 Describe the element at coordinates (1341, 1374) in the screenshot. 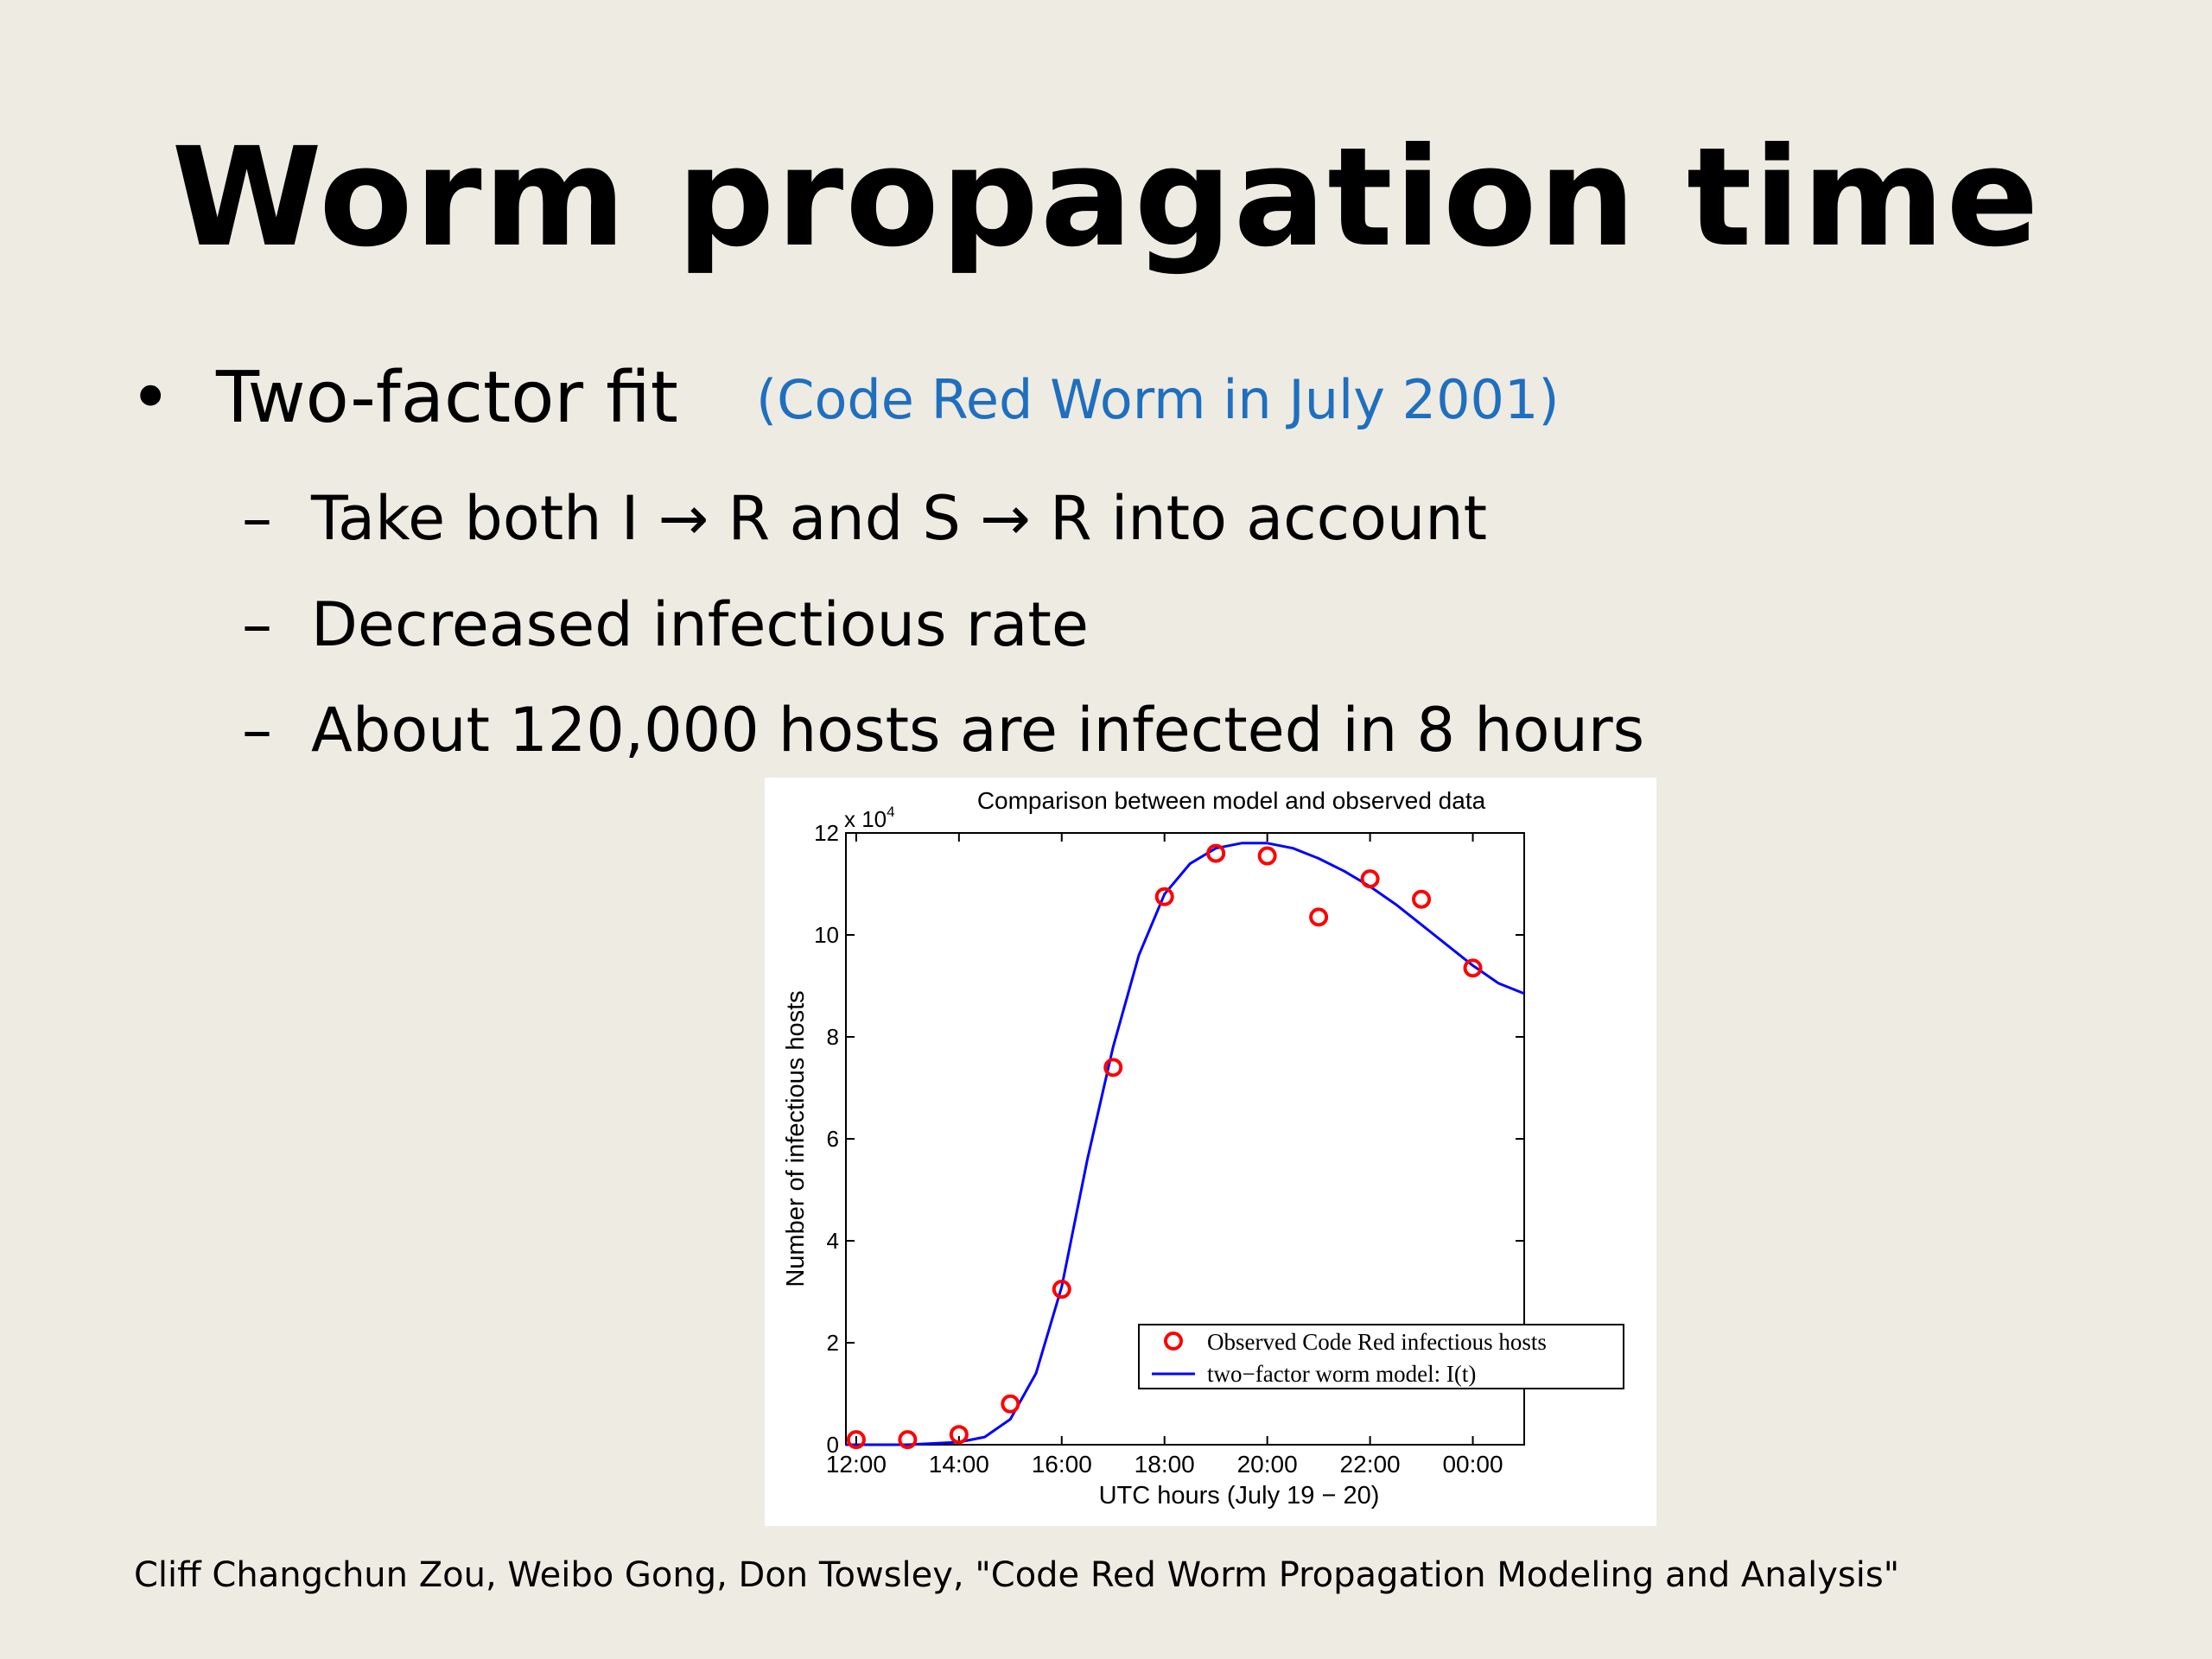

I see `legend-label-model: two−factor worm model: I(t)` at that location.